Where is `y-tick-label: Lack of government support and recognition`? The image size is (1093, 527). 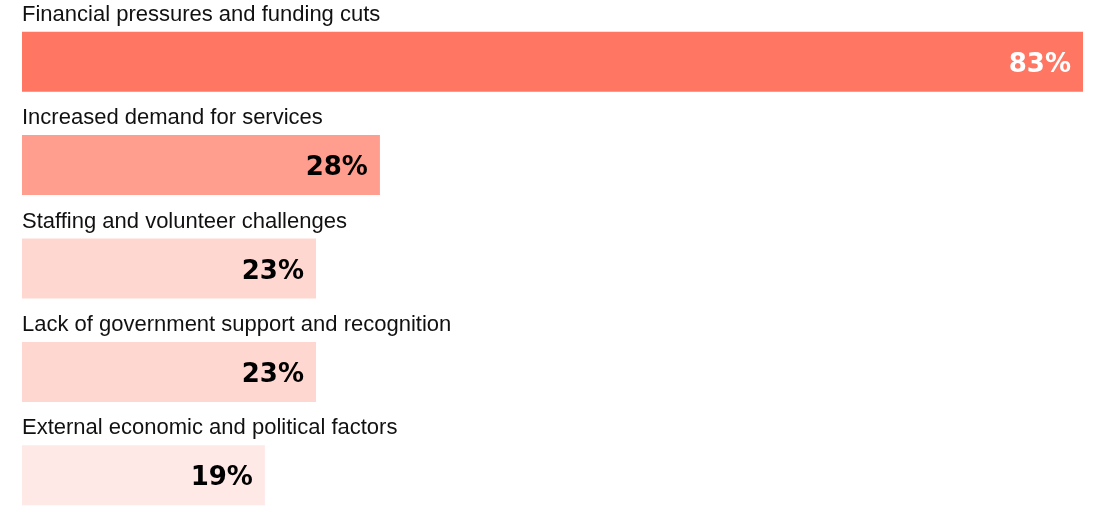
y-tick-label: Lack of government support and recognition is located at coordinates (237, 323).